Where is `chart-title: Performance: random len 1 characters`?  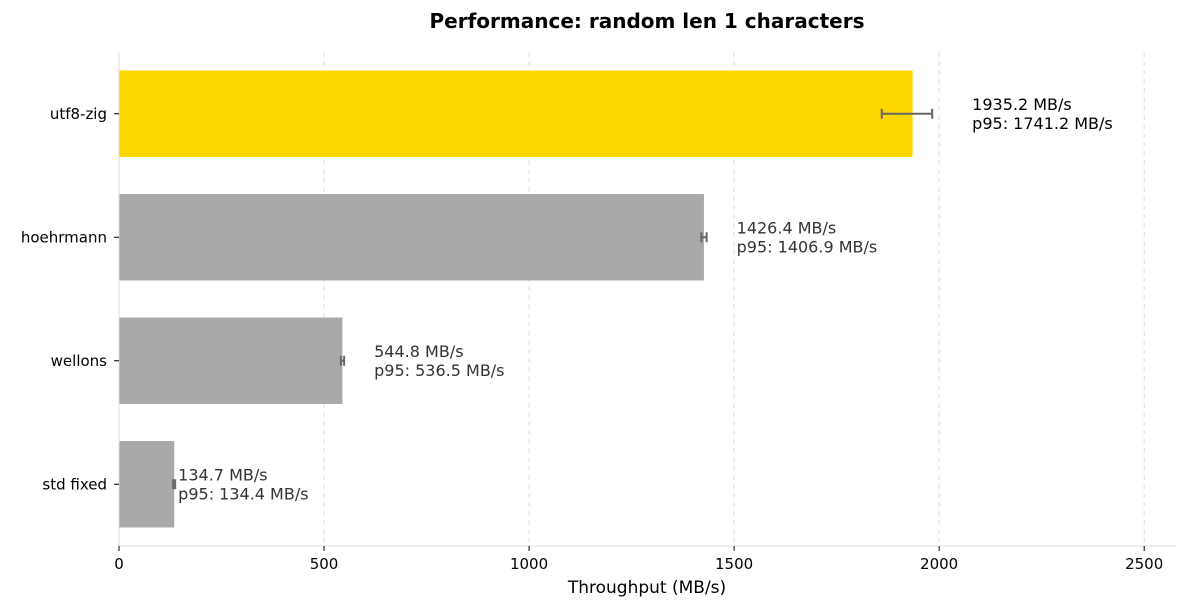
chart-title: Performance: random len 1 characters is located at coordinates (647, 21).